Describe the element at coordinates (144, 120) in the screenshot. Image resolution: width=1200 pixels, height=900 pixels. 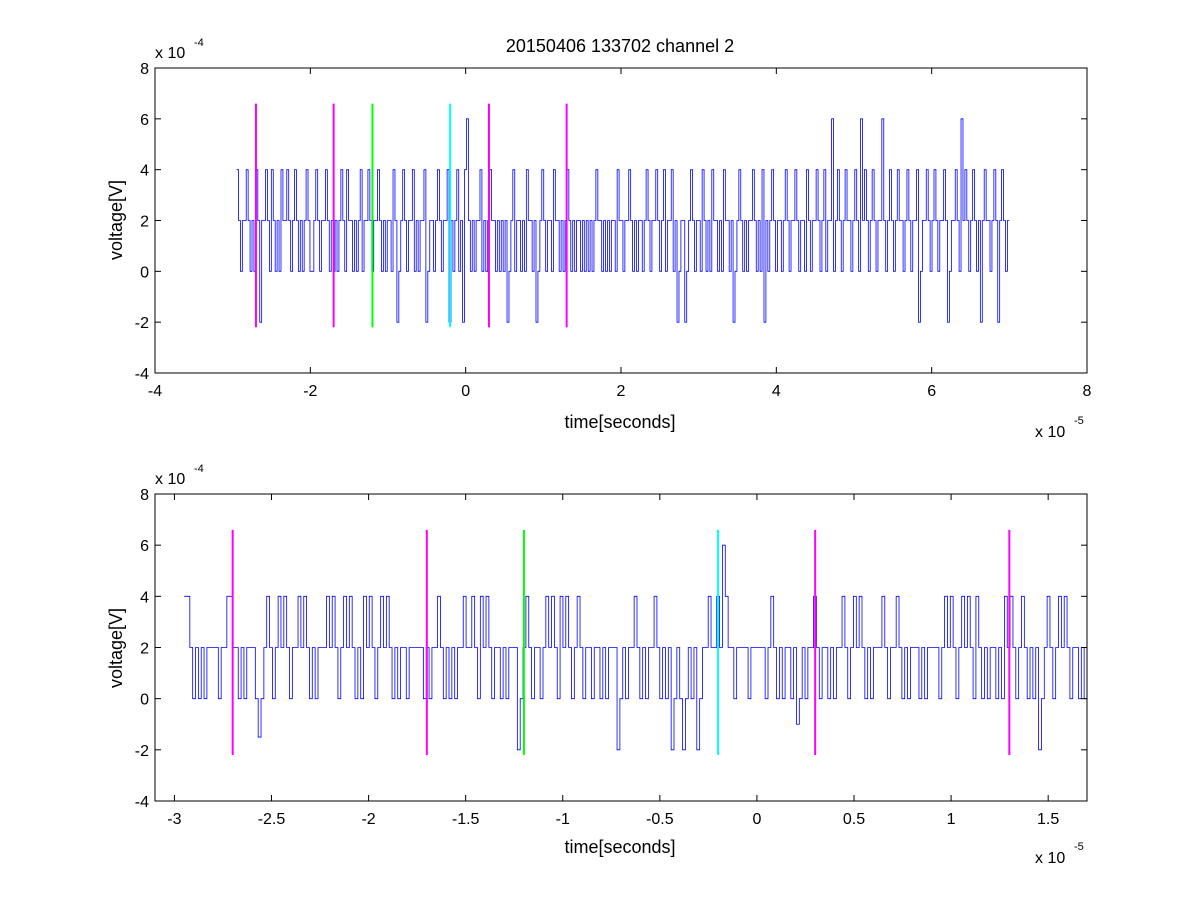
I see `top-y-tick-label-5: 6` at that location.